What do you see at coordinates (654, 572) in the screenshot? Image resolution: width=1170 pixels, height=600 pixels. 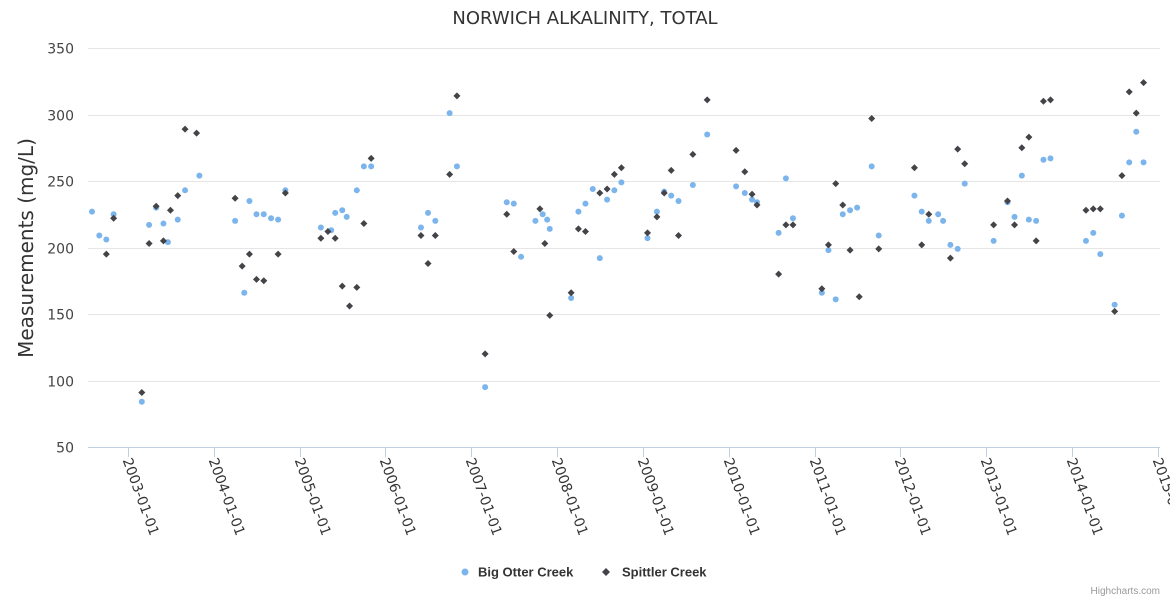 I see `legend-item-spittler-creek: Spittler Creek` at bounding box center [654, 572].